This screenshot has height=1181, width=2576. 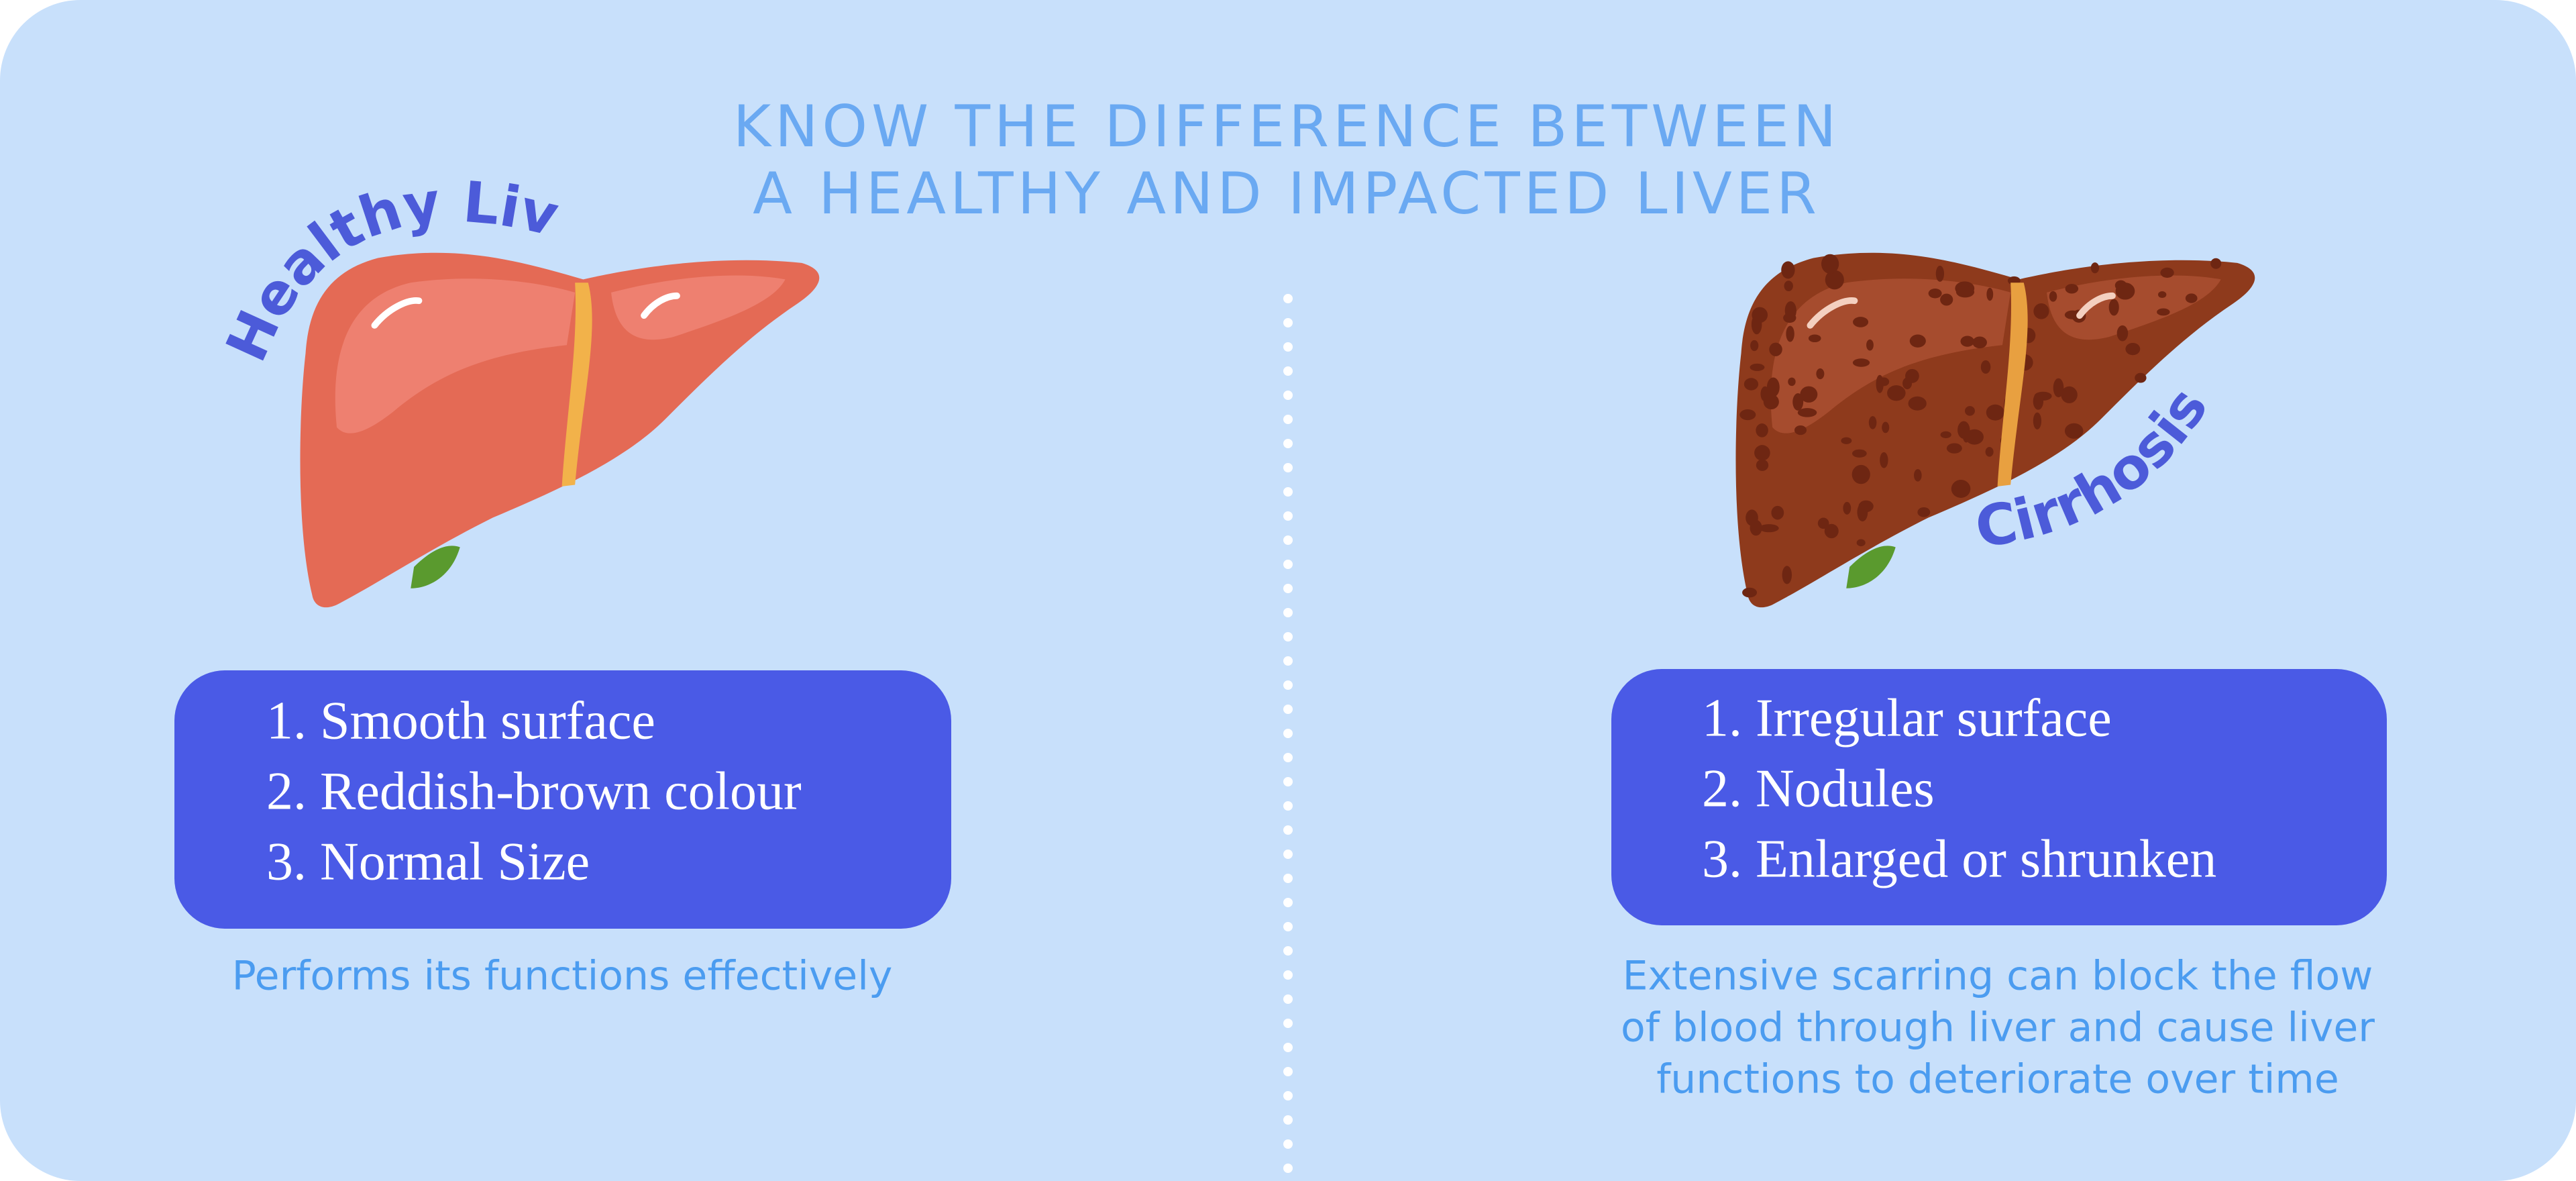 What do you see at coordinates (428, 861) in the screenshot?
I see `feature-item: 3. Normal Size` at bounding box center [428, 861].